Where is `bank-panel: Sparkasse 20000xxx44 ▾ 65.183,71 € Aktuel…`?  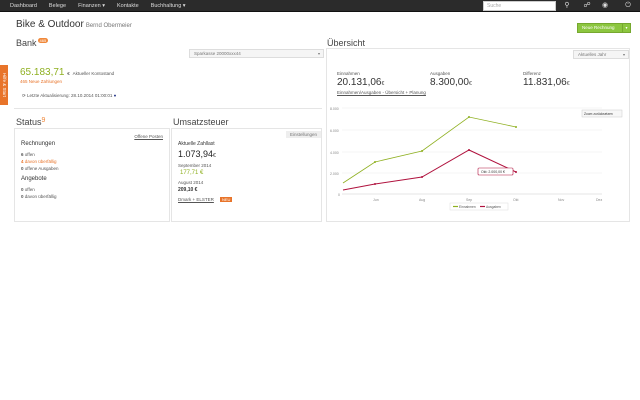 bank-panel: Sparkasse 20000xxx44 ▾ 65.183,71 € Aktuel… is located at coordinates (169, 78).